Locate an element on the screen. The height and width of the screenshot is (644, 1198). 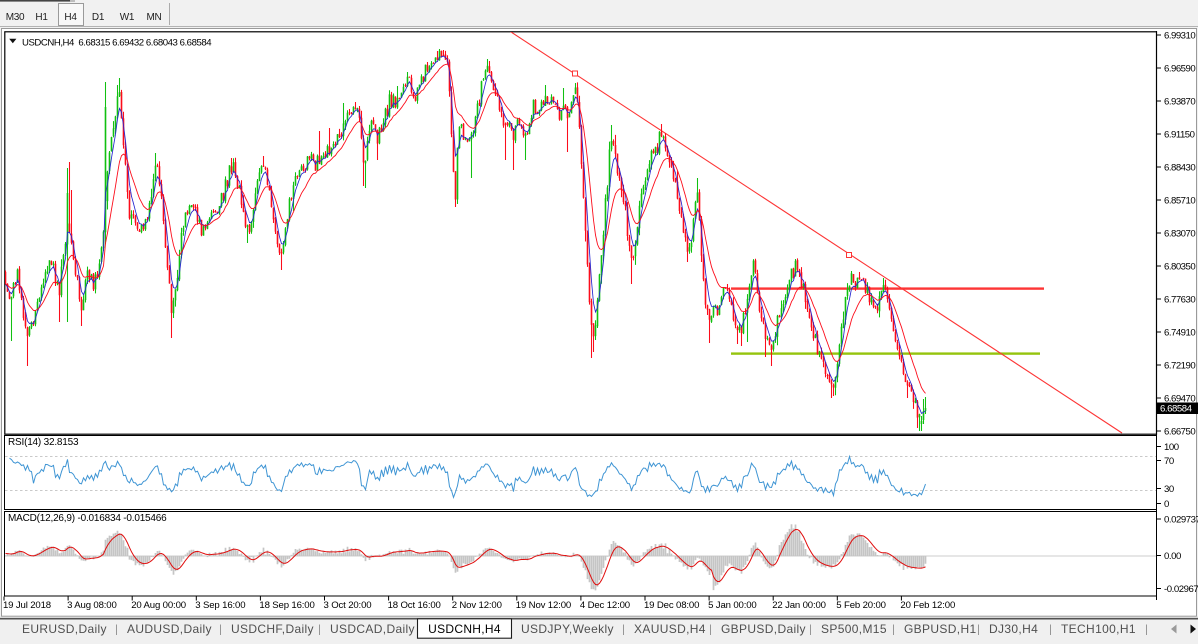
svg-text: USDCHF,Daily is located at coordinates (272, 629).